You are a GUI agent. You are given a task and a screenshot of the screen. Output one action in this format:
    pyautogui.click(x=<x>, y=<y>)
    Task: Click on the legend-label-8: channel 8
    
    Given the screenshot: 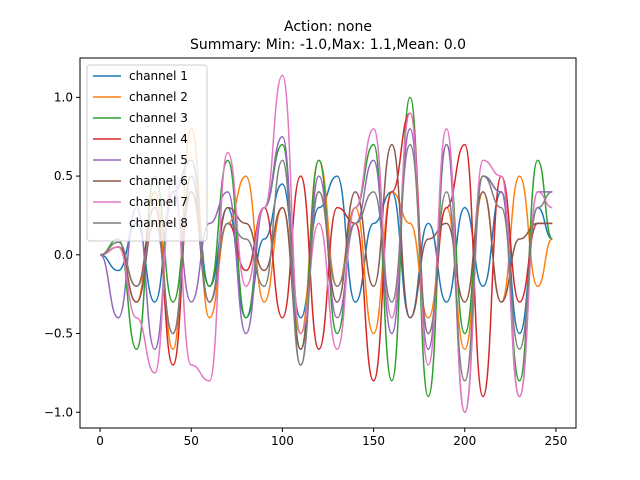 What is the action you would take?
    pyautogui.click(x=158, y=223)
    